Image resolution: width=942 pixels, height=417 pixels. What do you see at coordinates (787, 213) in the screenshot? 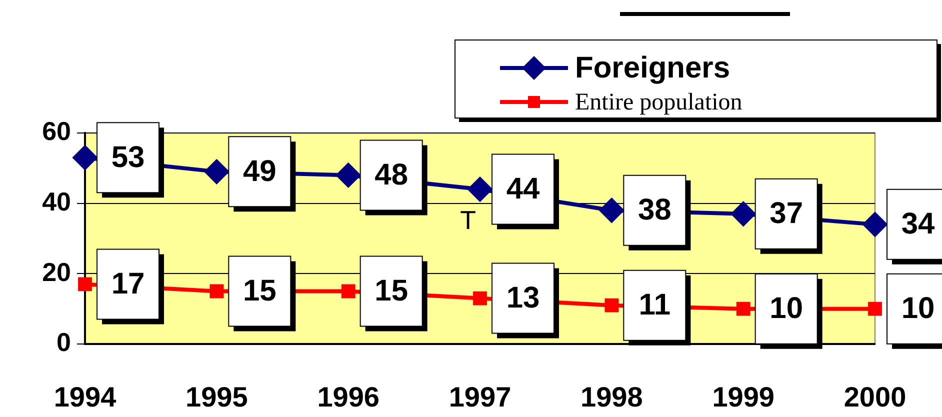
I see `data-label: 37` at bounding box center [787, 213].